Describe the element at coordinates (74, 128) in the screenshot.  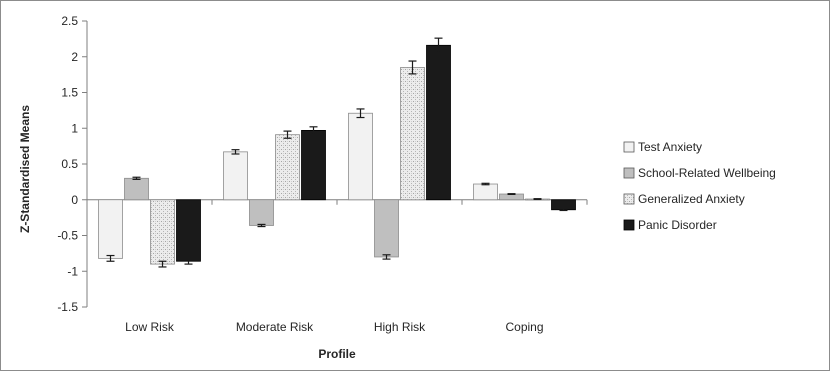
I see `y-tick-label: 1` at that location.